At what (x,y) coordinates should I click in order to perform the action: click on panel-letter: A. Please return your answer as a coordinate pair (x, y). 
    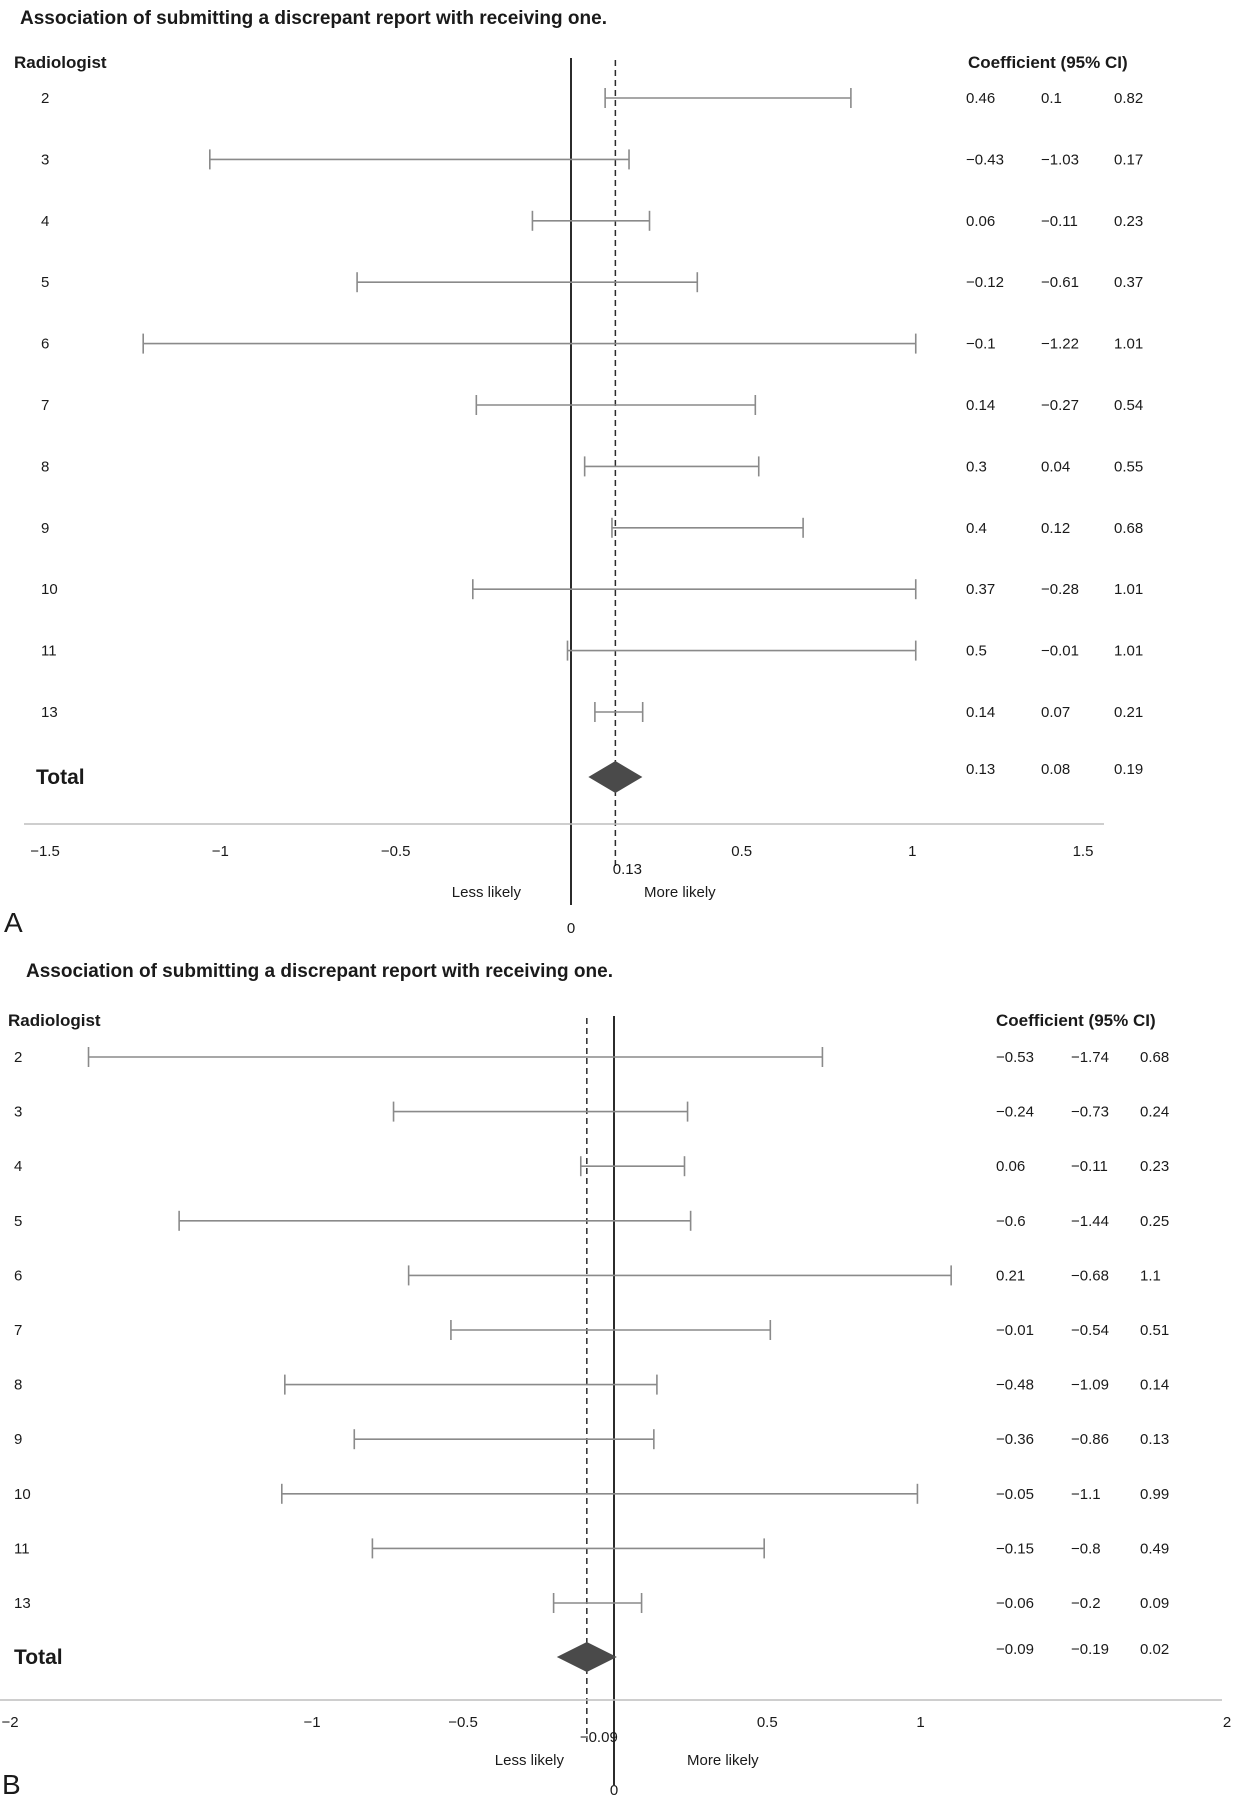
    Looking at the image, I should click on (13, 922).